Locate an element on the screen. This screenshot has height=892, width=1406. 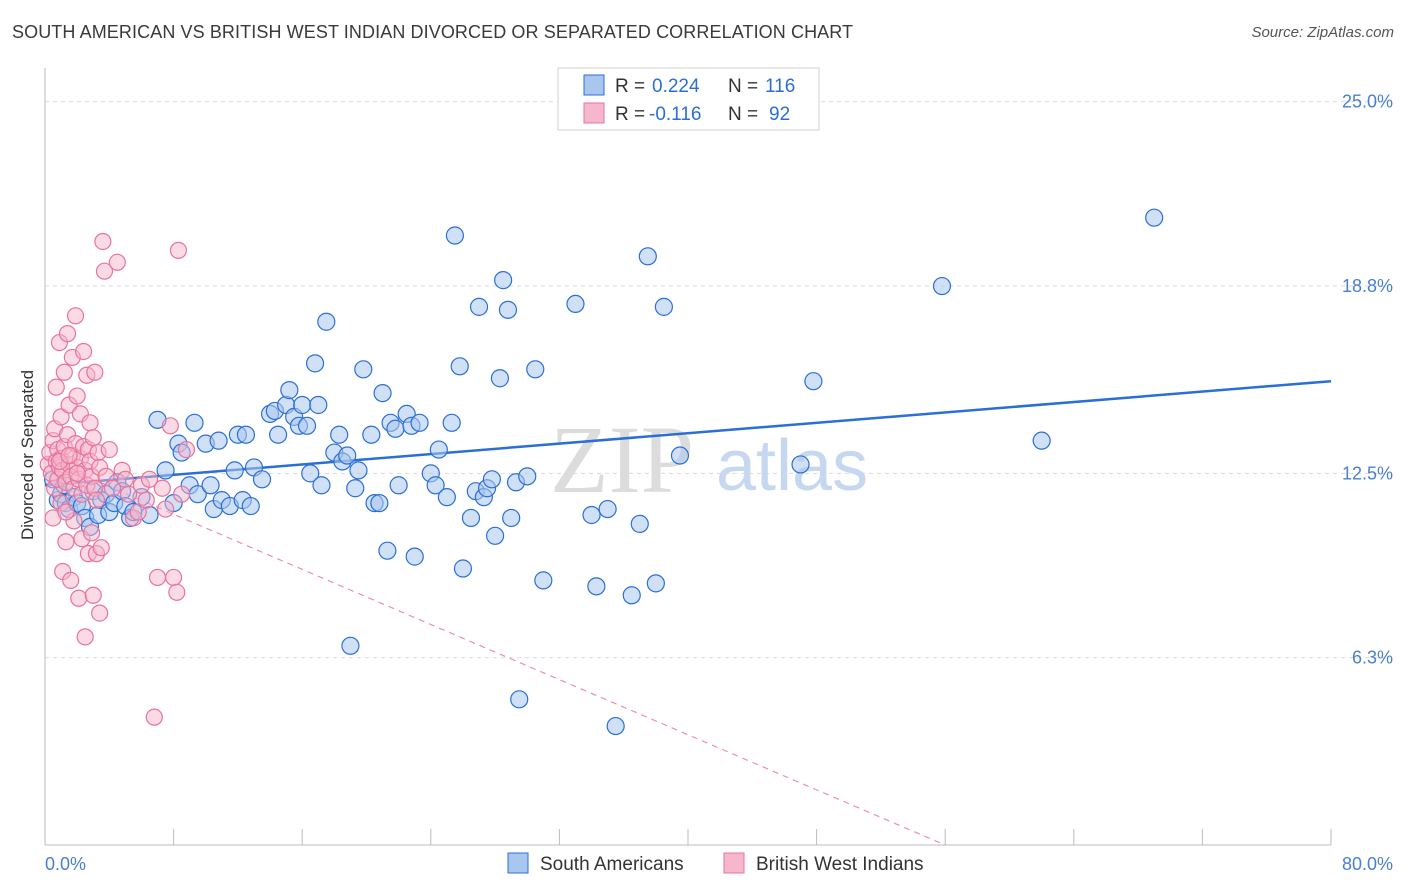
x-tick-labels: 0.0% 80.0% is located at coordinates (719, 864).